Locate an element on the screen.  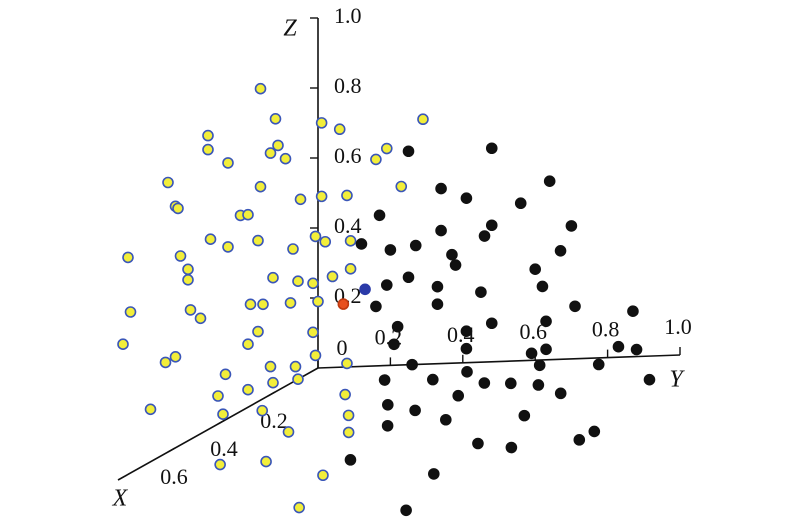
x-tick-label: 0.6 is located at coordinates (174, 476).